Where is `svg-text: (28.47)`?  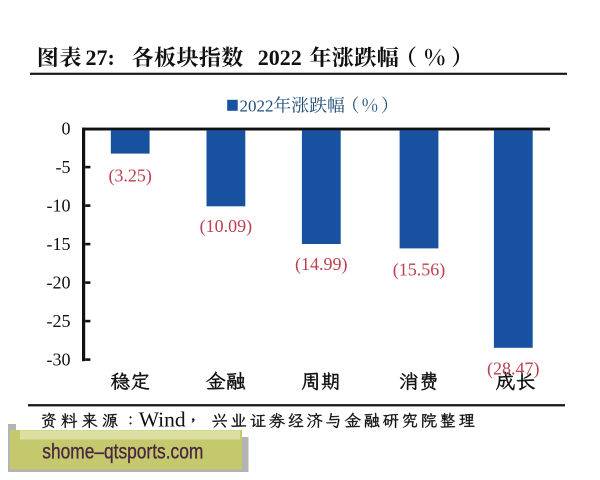
svg-text: (28.47) is located at coordinates (513, 369).